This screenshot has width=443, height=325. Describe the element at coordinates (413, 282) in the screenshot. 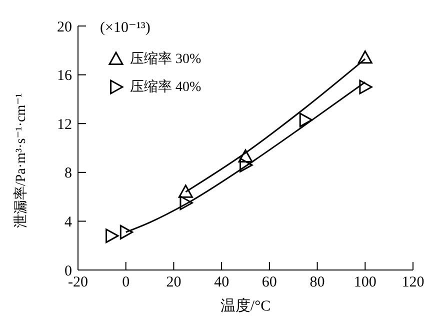

I see `x-tick-label: 120` at that location.